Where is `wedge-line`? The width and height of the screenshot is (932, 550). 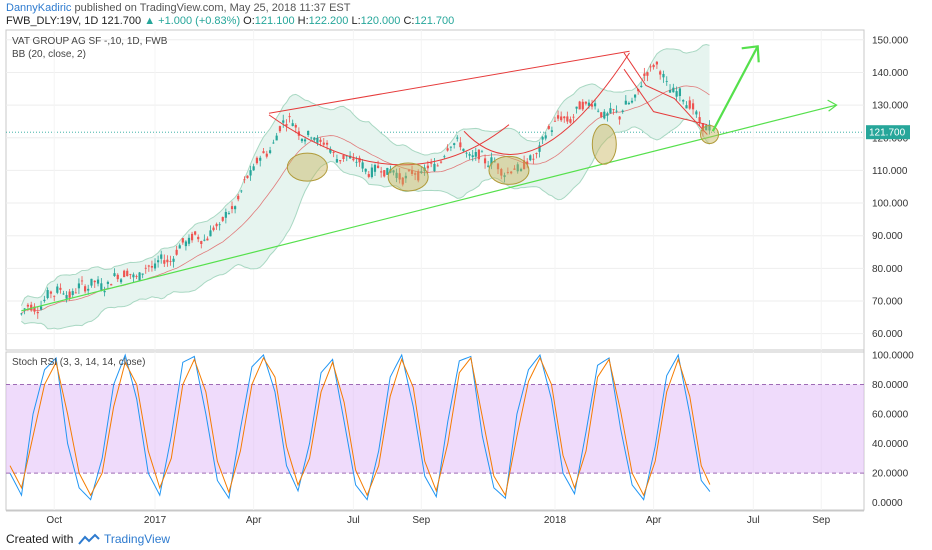
wedge-line is located at coordinates (665, 93).